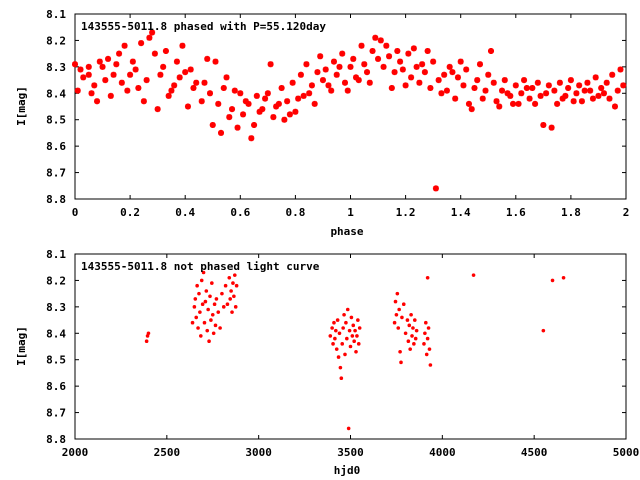 The image size is (640, 480). Describe the element at coordinates (240, 212) in the screenshot. I see `x-tick-label: 0.6` at that location.